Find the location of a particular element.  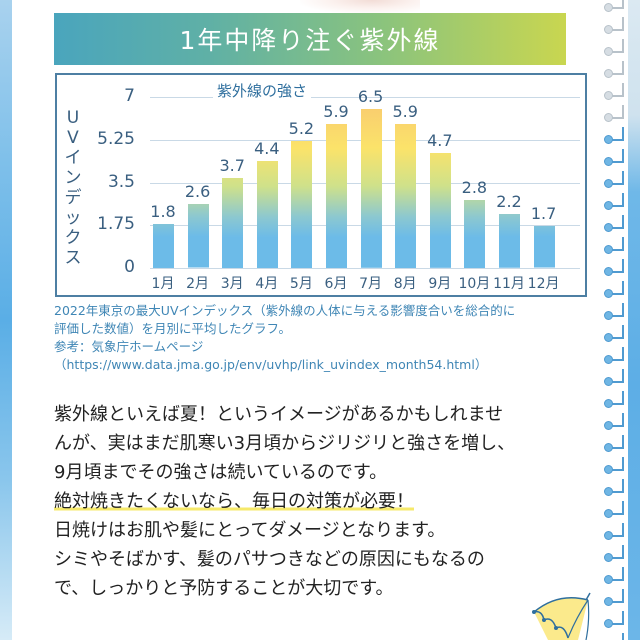

body-line: んが、実はまだ肌寒い3月頃からジリジリと強さを増し、 is located at coordinates (285, 443).